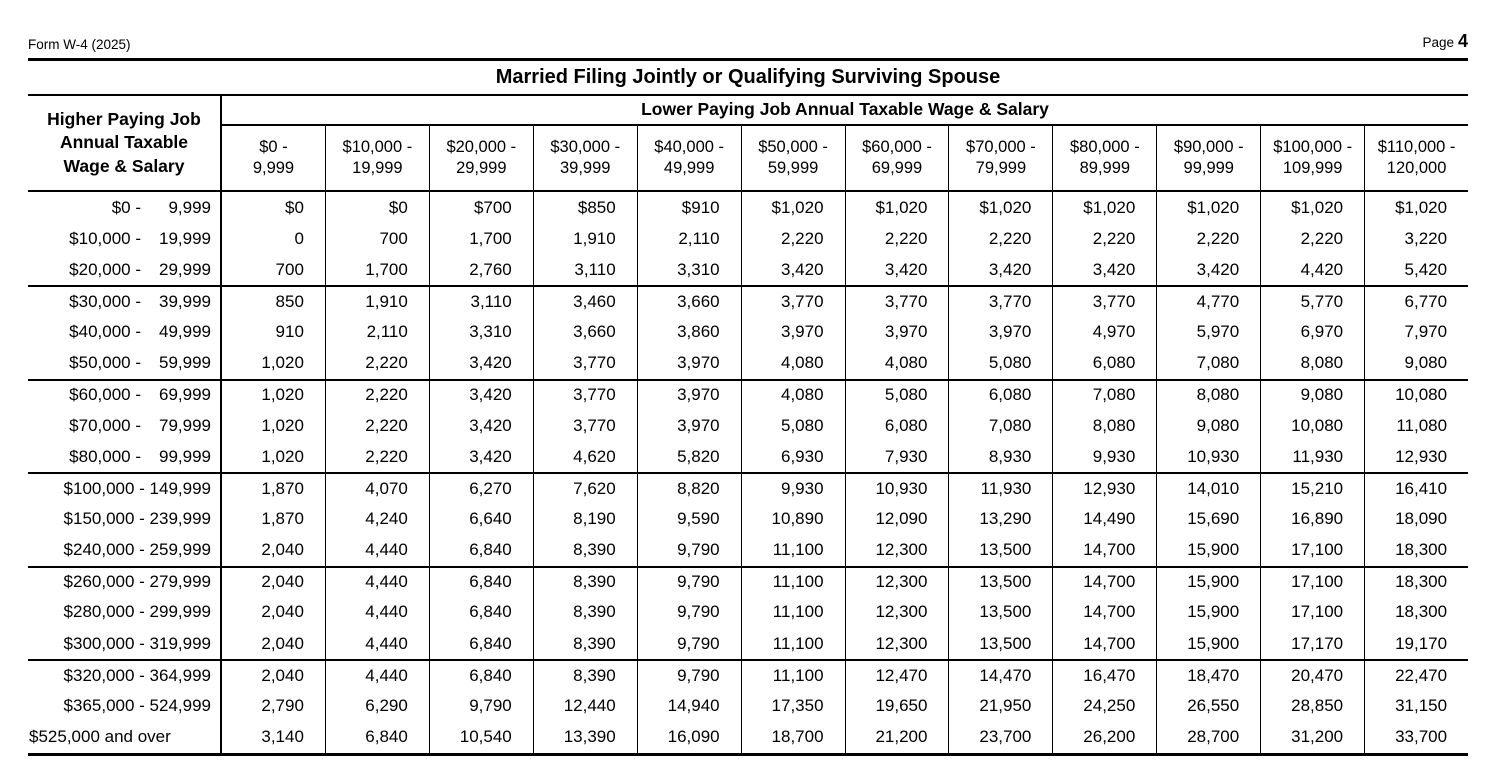  What do you see at coordinates (289, 301) in the screenshot?
I see `table-cell: 850` at bounding box center [289, 301].